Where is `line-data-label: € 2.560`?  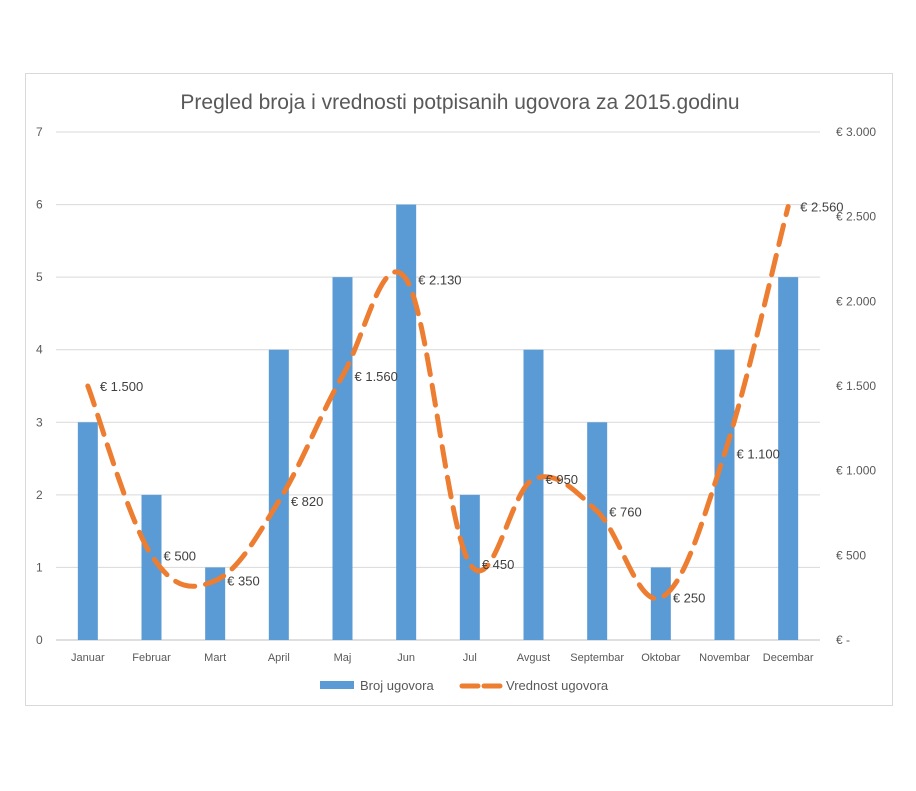 line-data-label: € 2.560 is located at coordinates (821, 207).